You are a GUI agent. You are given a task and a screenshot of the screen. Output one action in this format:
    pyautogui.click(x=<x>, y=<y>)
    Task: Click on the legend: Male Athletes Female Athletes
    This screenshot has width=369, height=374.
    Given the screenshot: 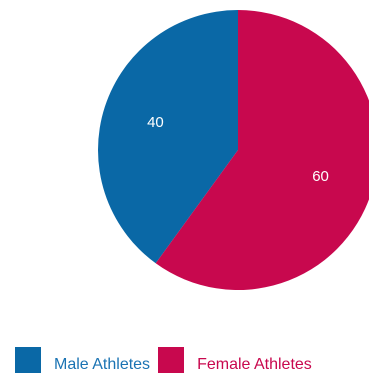 What is the action you would take?
    pyautogui.click(x=167, y=358)
    